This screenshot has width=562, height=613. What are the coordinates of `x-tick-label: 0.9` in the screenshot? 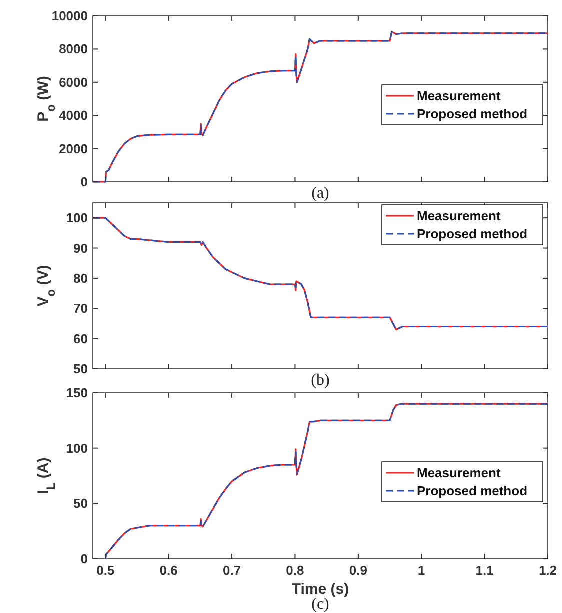 It's located at (358, 570).